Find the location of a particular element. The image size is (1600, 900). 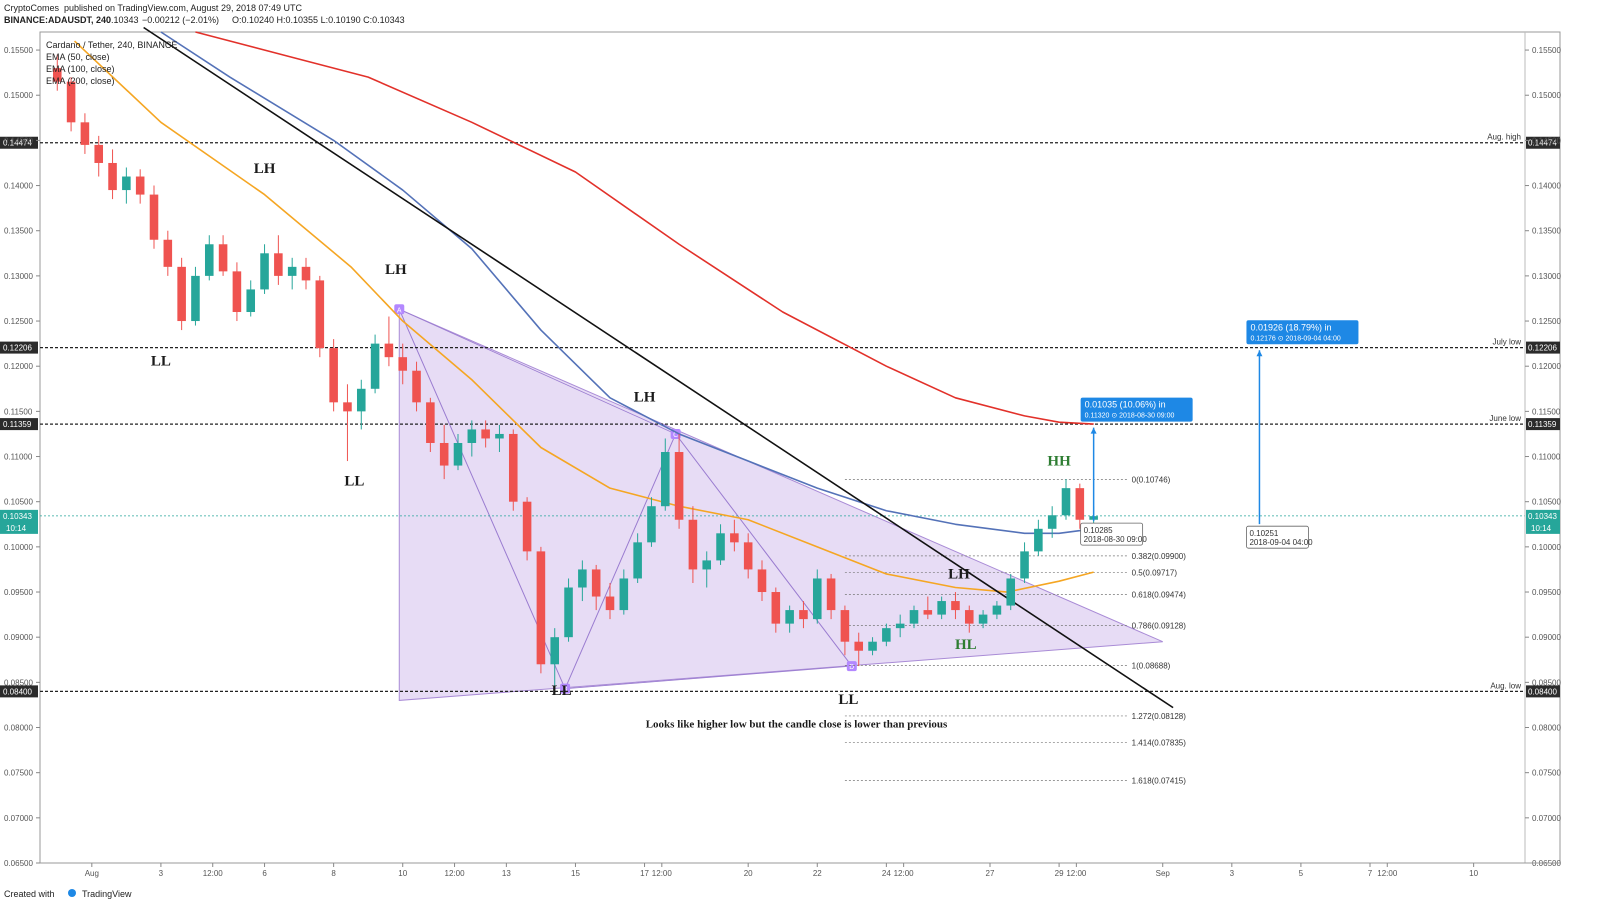

y-tick-label-left: 0.15000 is located at coordinates (18, 95).